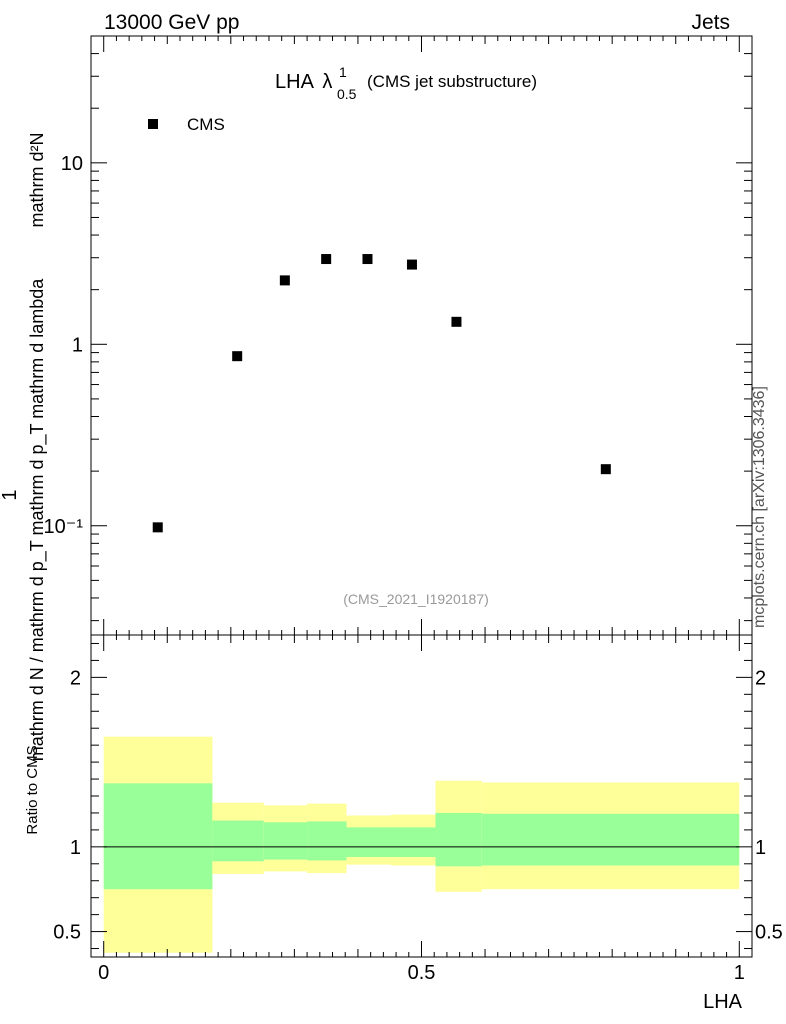 The height and width of the screenshot is (1024, 786). I want to click on legend-marker-cms, so click(153, 124).